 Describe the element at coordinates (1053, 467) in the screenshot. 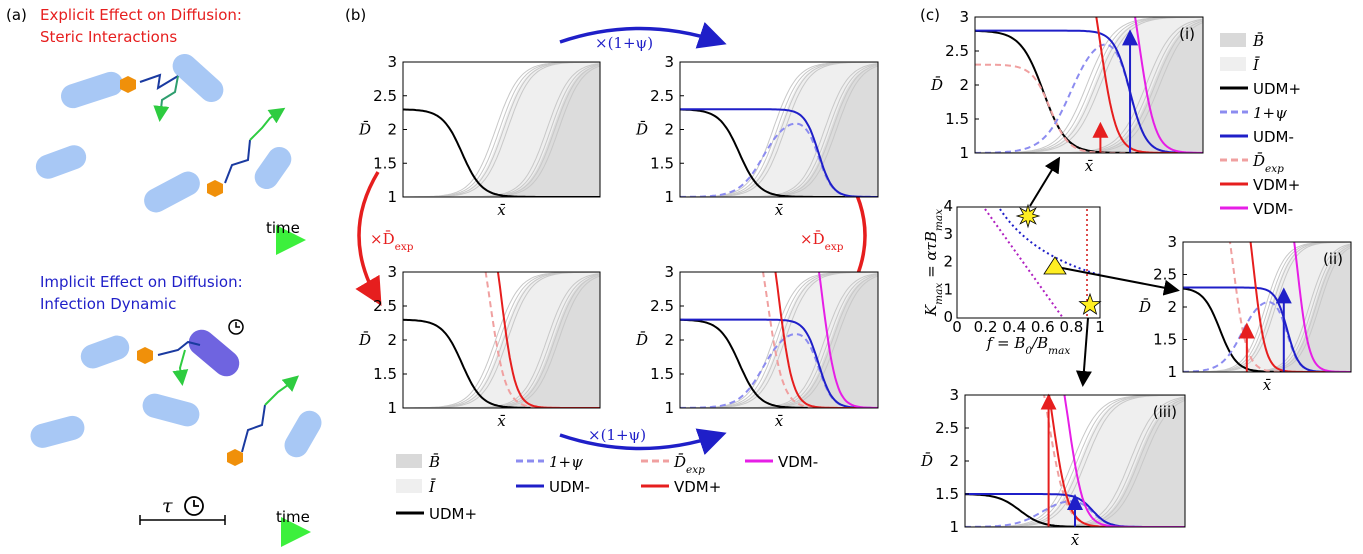

I see `plot: 1 1.5 2 2.5 3 D̄ x̄ (iii)` at that location.